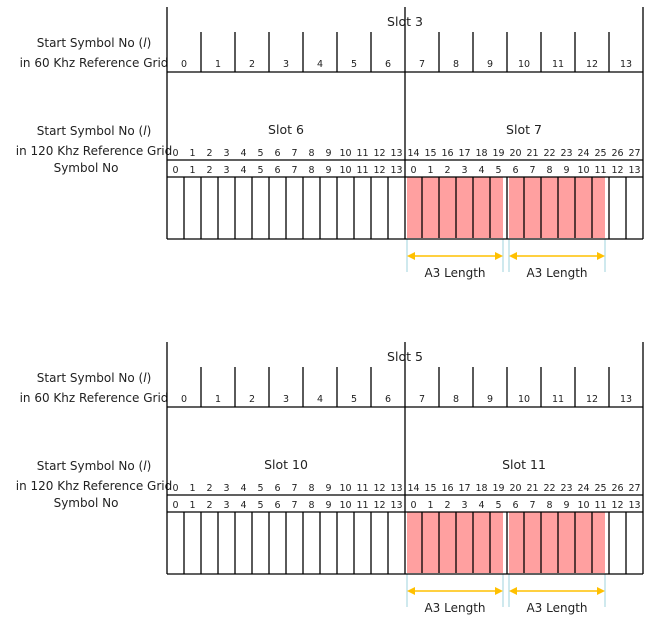 This screenshot has height=618, width=653. Describe the element at coordinates (362, 488) in the screenshot. I see `symbol-120khz-number: 11` at that location.